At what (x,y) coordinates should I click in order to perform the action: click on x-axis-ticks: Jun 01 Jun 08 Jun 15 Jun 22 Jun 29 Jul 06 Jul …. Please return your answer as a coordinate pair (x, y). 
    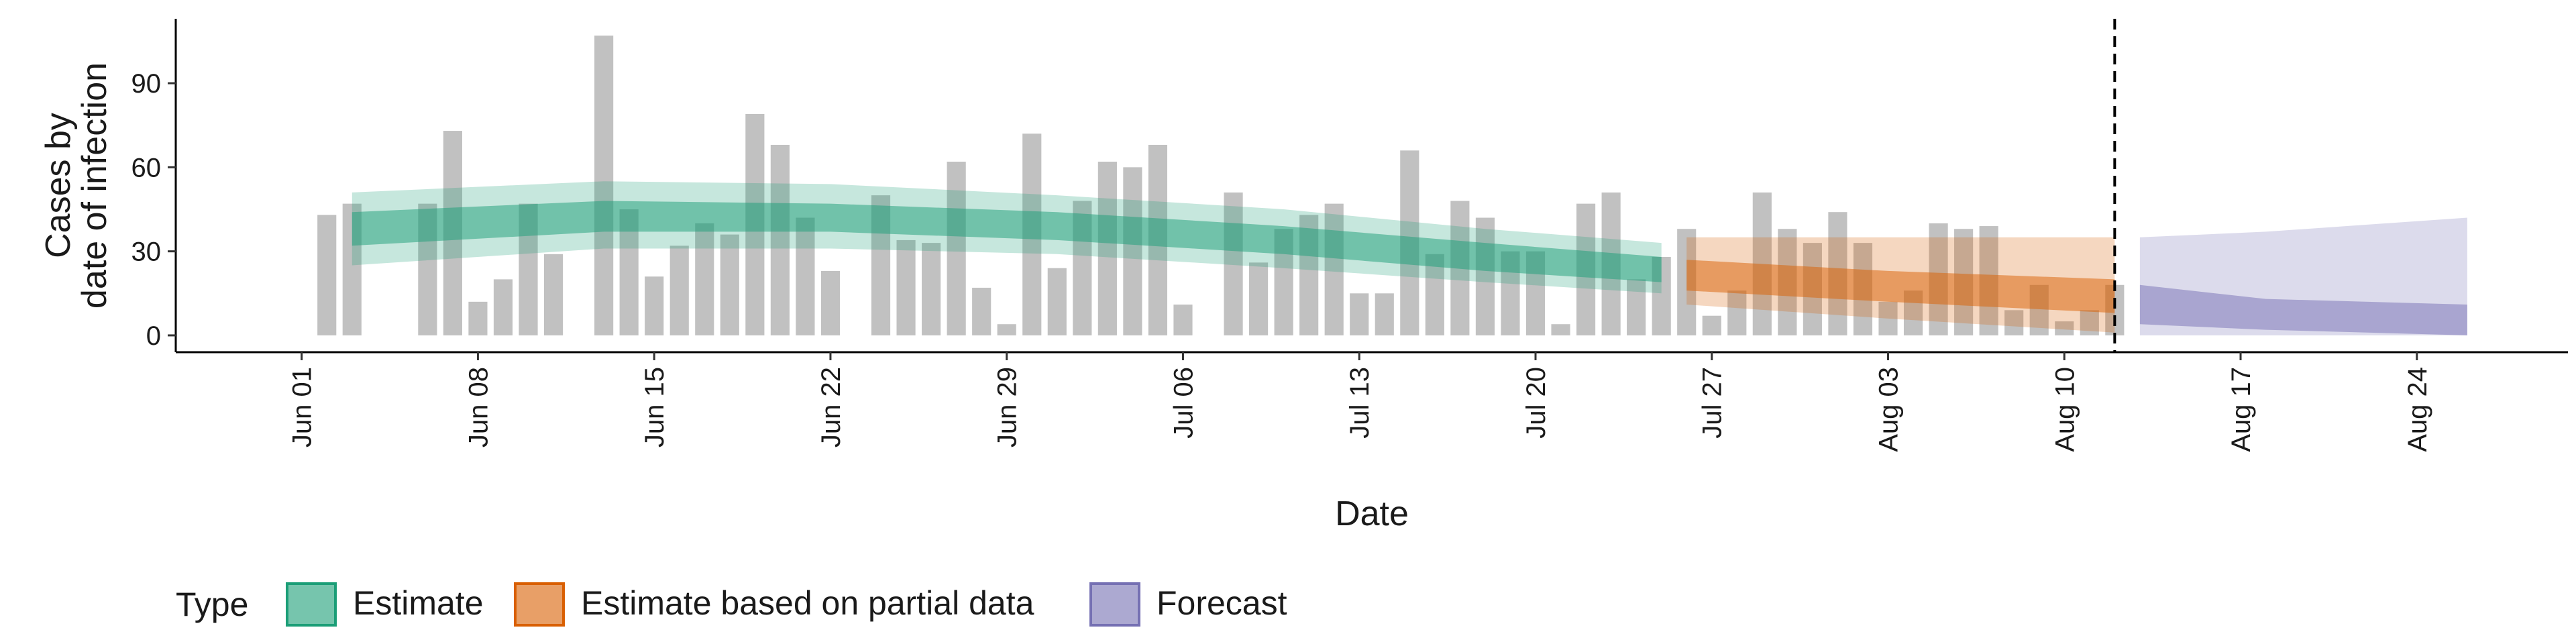
    Looking at the image, I should click on (1360, 402).